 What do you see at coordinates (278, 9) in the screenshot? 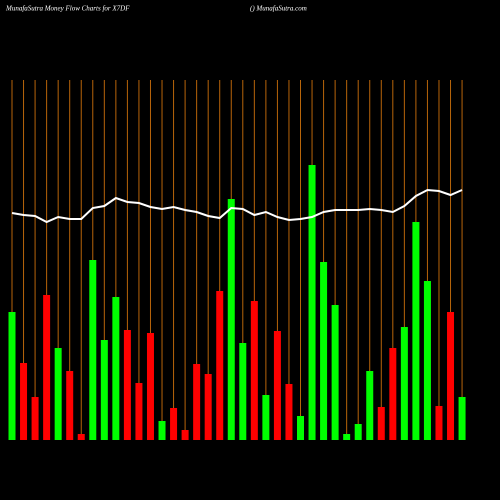
I see `chart-subtitle: () MunafaSutra.com` at bounding box center [278, 9].